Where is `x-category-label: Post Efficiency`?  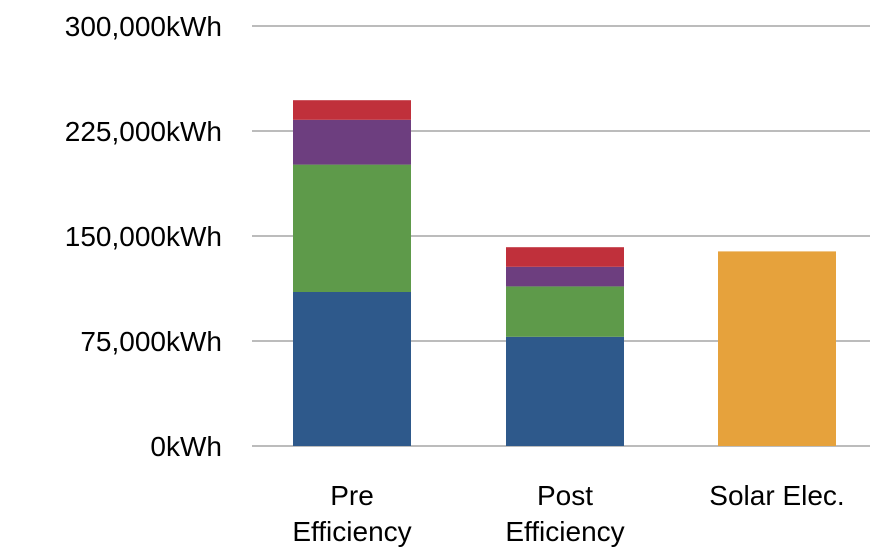
x-category-label: Post Efficiency is located at coordinates (564, 513).